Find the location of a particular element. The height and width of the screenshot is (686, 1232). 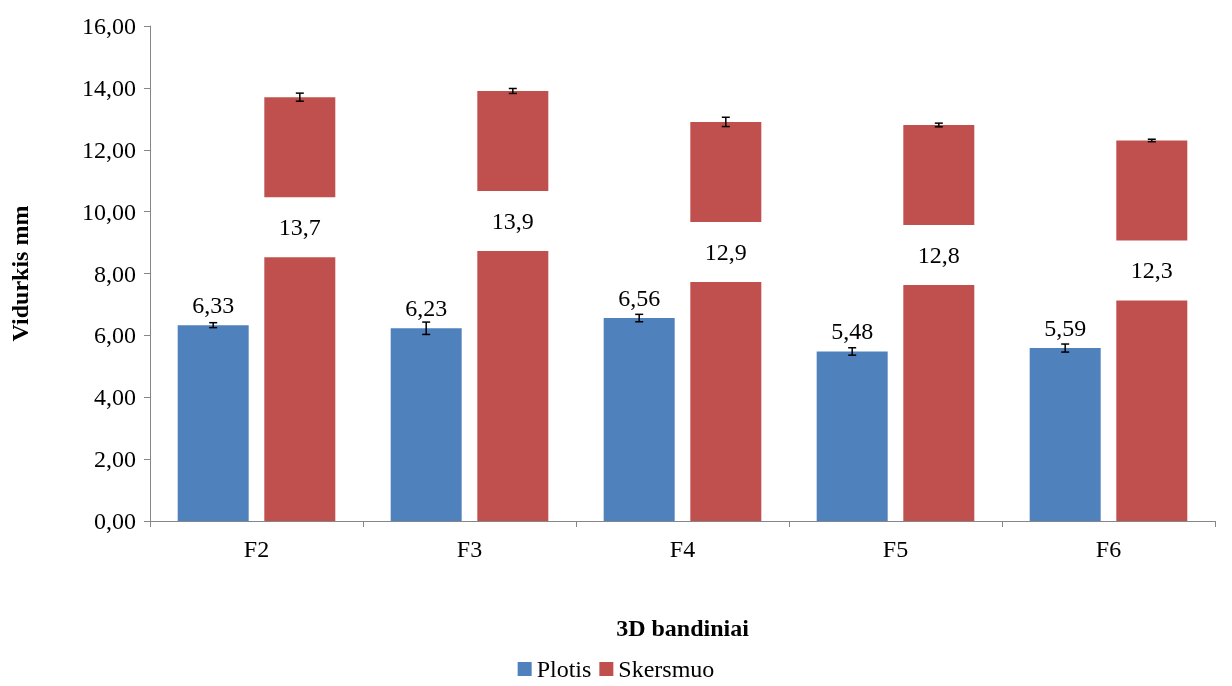

y-tick-label: 0,00 is located at coordinates (115, 521).